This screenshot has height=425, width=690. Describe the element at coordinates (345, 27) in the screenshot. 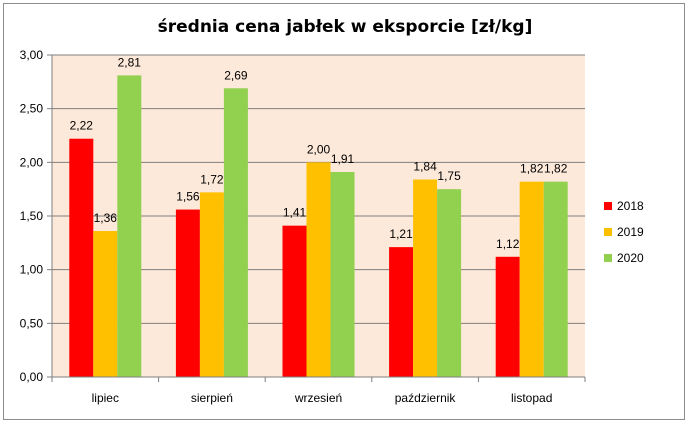

I see `chart-title: średnia cena jabłek w eksporcie [zł/kg]` at that location.